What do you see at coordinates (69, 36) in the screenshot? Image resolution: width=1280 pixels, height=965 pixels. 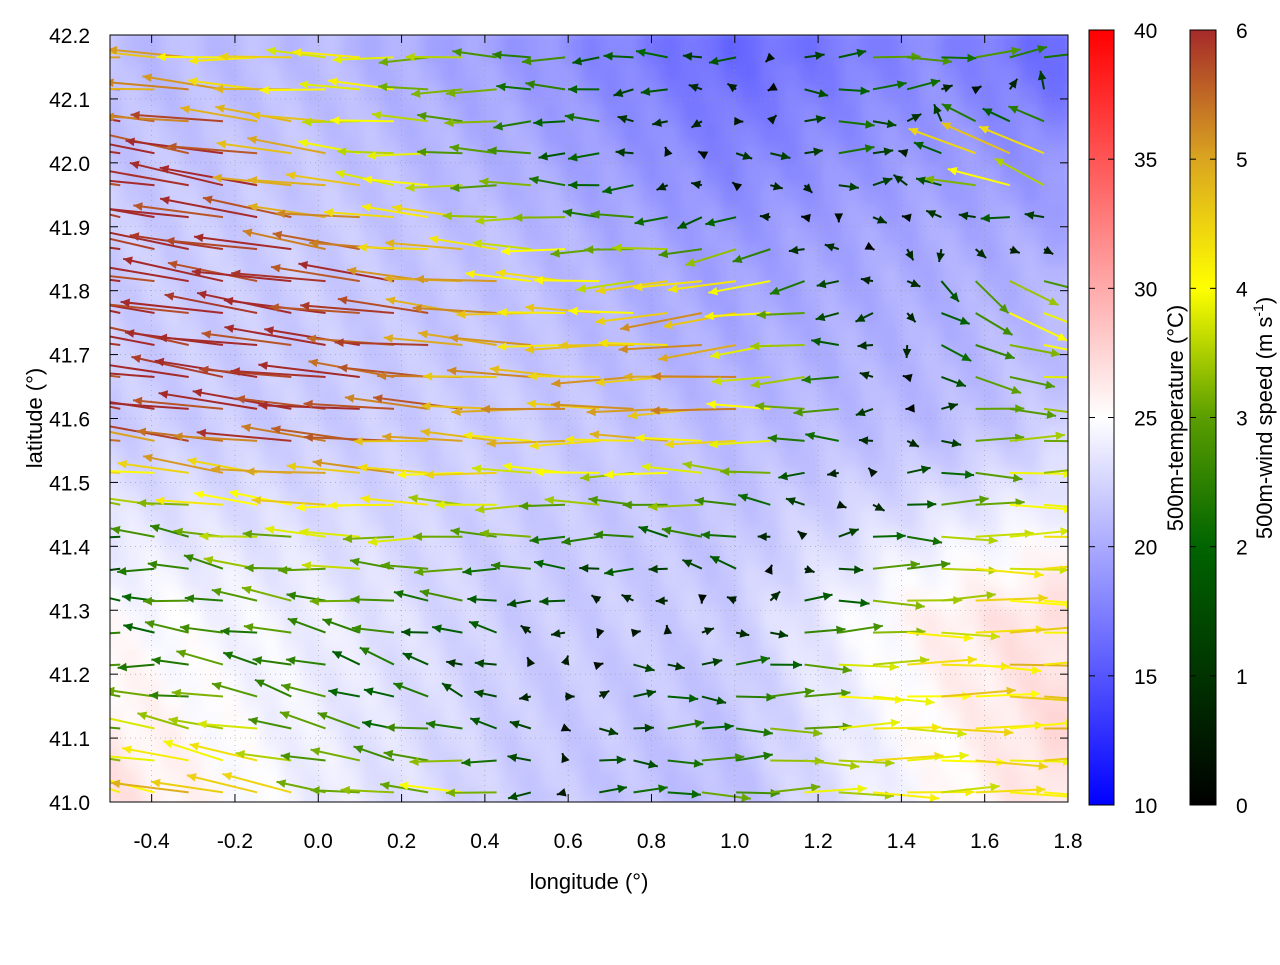 I see `y-tick-label: 42.2` at bounding box center [69, 36].